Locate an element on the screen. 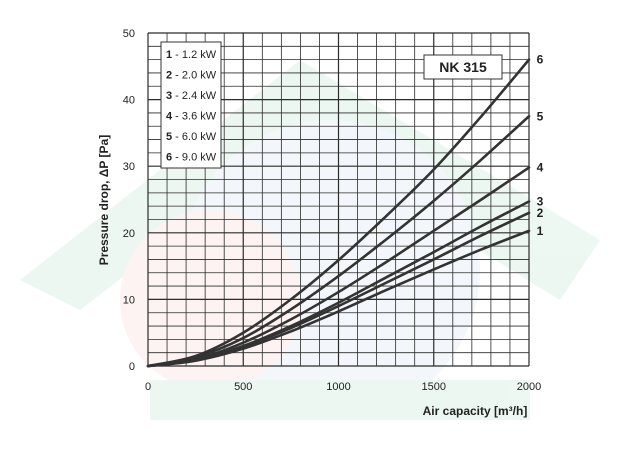 Image resolution: width=640 pixels, height=450 pixels. y-tick-label: 10 is located at coordinates (129, 300).